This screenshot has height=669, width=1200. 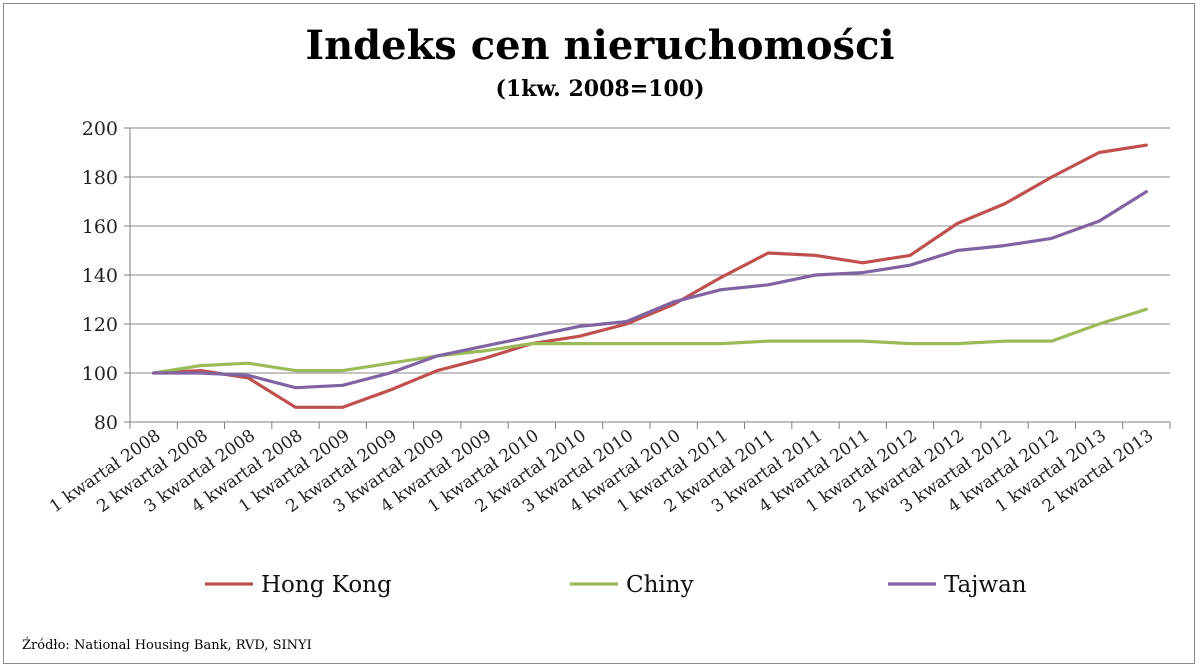 What do you see at coordinates (100, 227) in the screenshot?
I see `y-tick-label: 160` at bounding box center [100, 227].